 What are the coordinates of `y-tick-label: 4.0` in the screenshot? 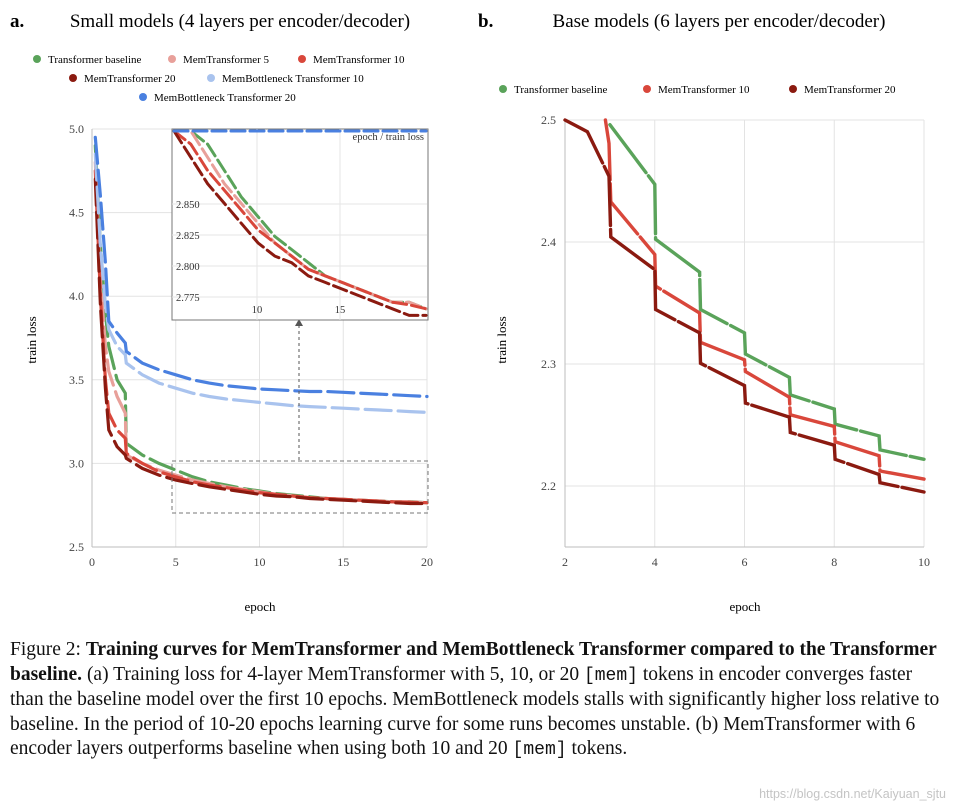 It's located at (76, 296).